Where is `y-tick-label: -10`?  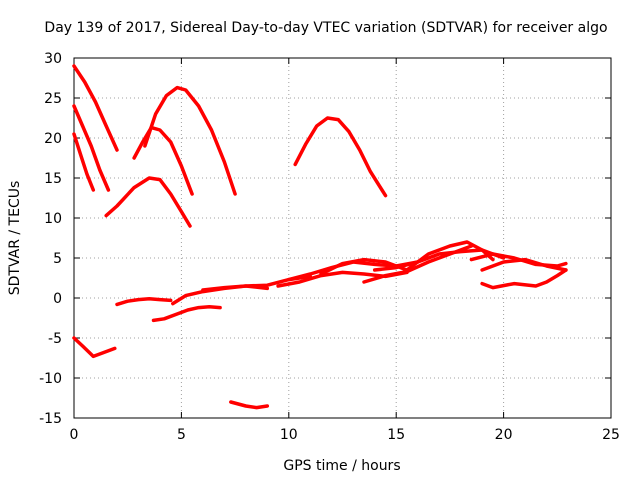 y-tick-label: -10 is located at coordinates (50, 379).